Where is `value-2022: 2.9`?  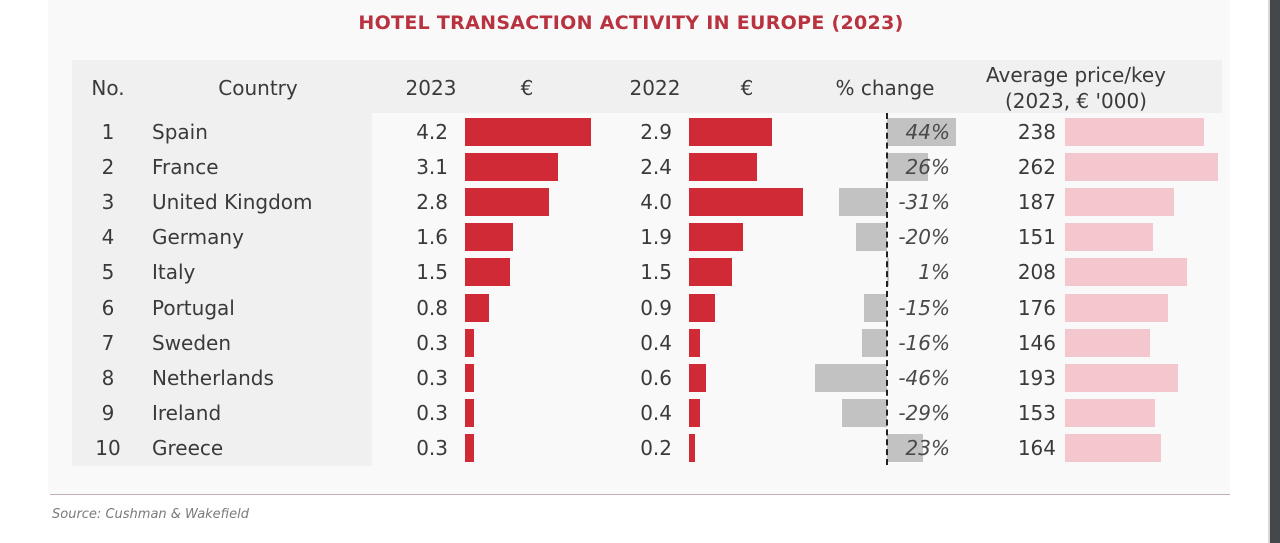 value-2022: 2.9 is located at coordinates (656, 132).